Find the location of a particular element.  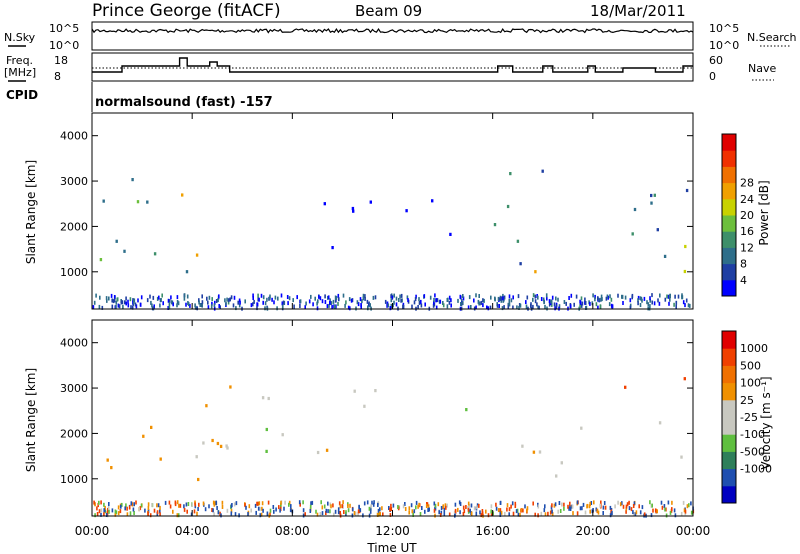

velocity-colorbar-tick-label: 1000 is located at coordinates (754, 348).